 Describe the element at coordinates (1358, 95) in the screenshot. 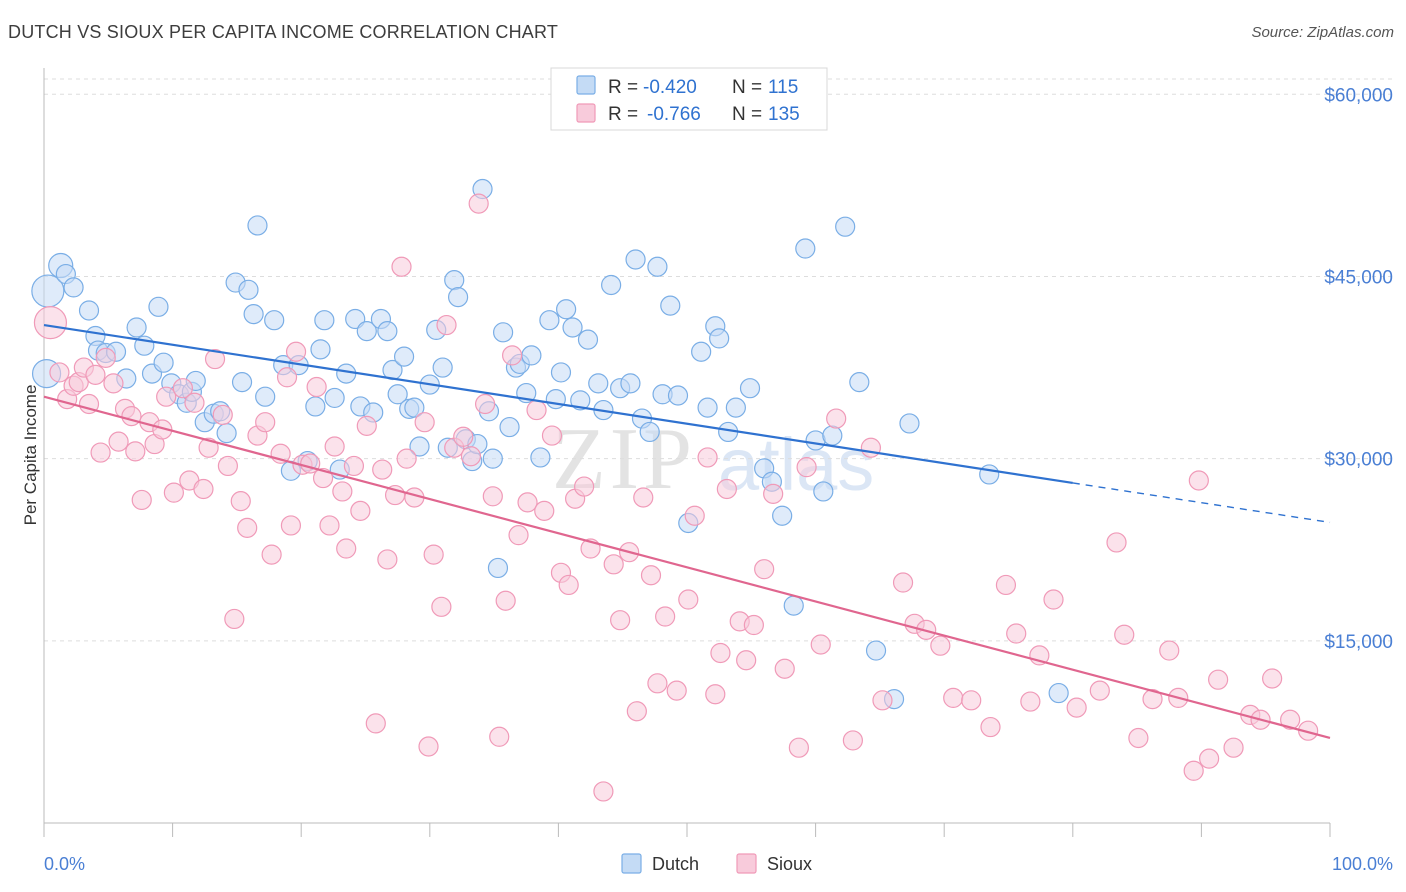

I see `y-tick-label: $60,000` at that location.